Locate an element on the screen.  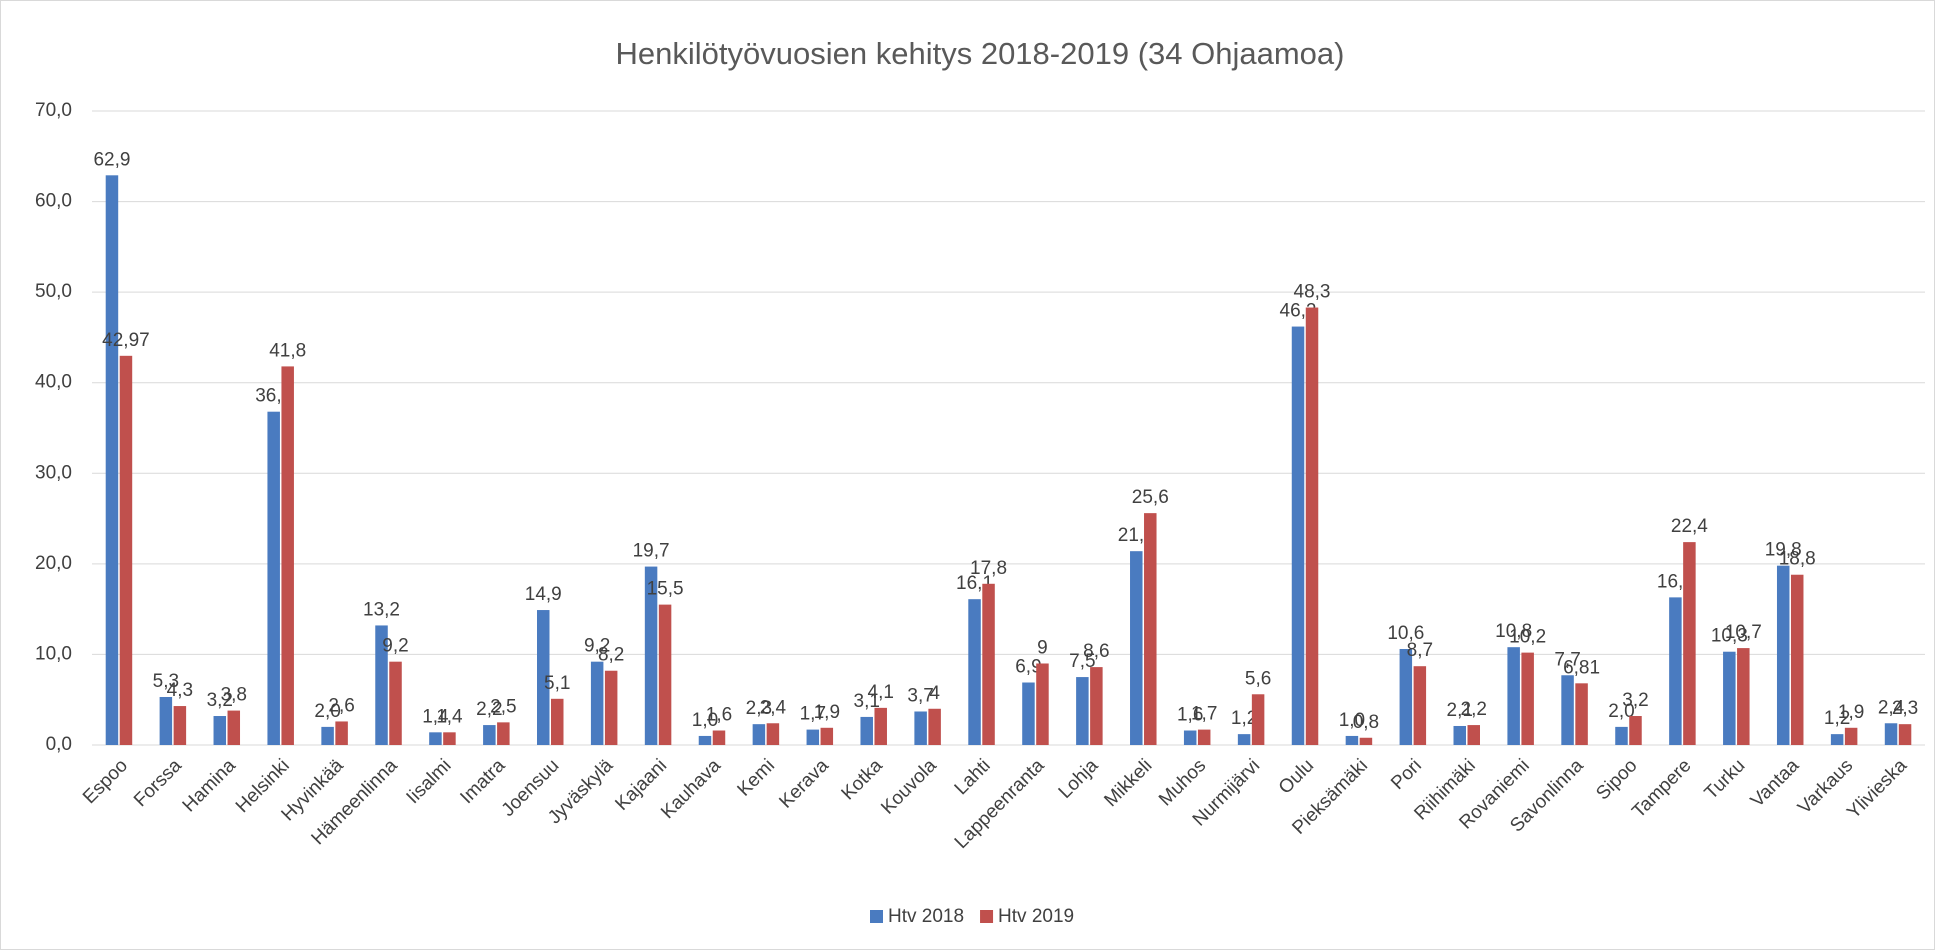
data-label: 9 is located at coordinates (1042, 648).